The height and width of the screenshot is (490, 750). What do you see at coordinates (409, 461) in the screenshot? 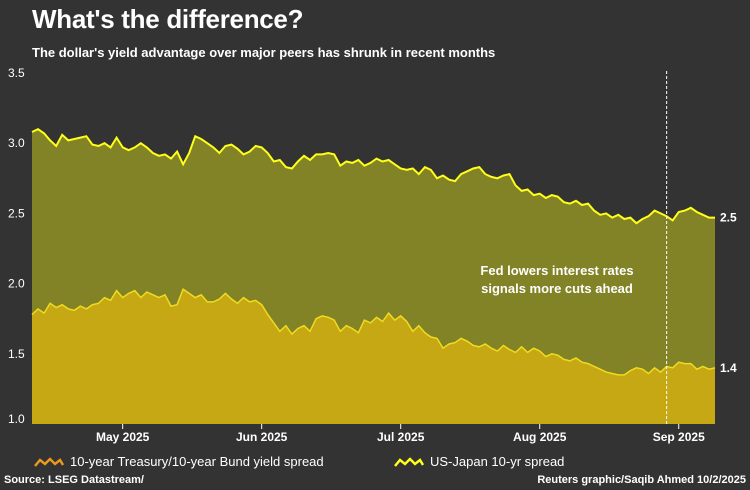
I see `zigzag-yellow-icon` at bounding box center [409, 461].